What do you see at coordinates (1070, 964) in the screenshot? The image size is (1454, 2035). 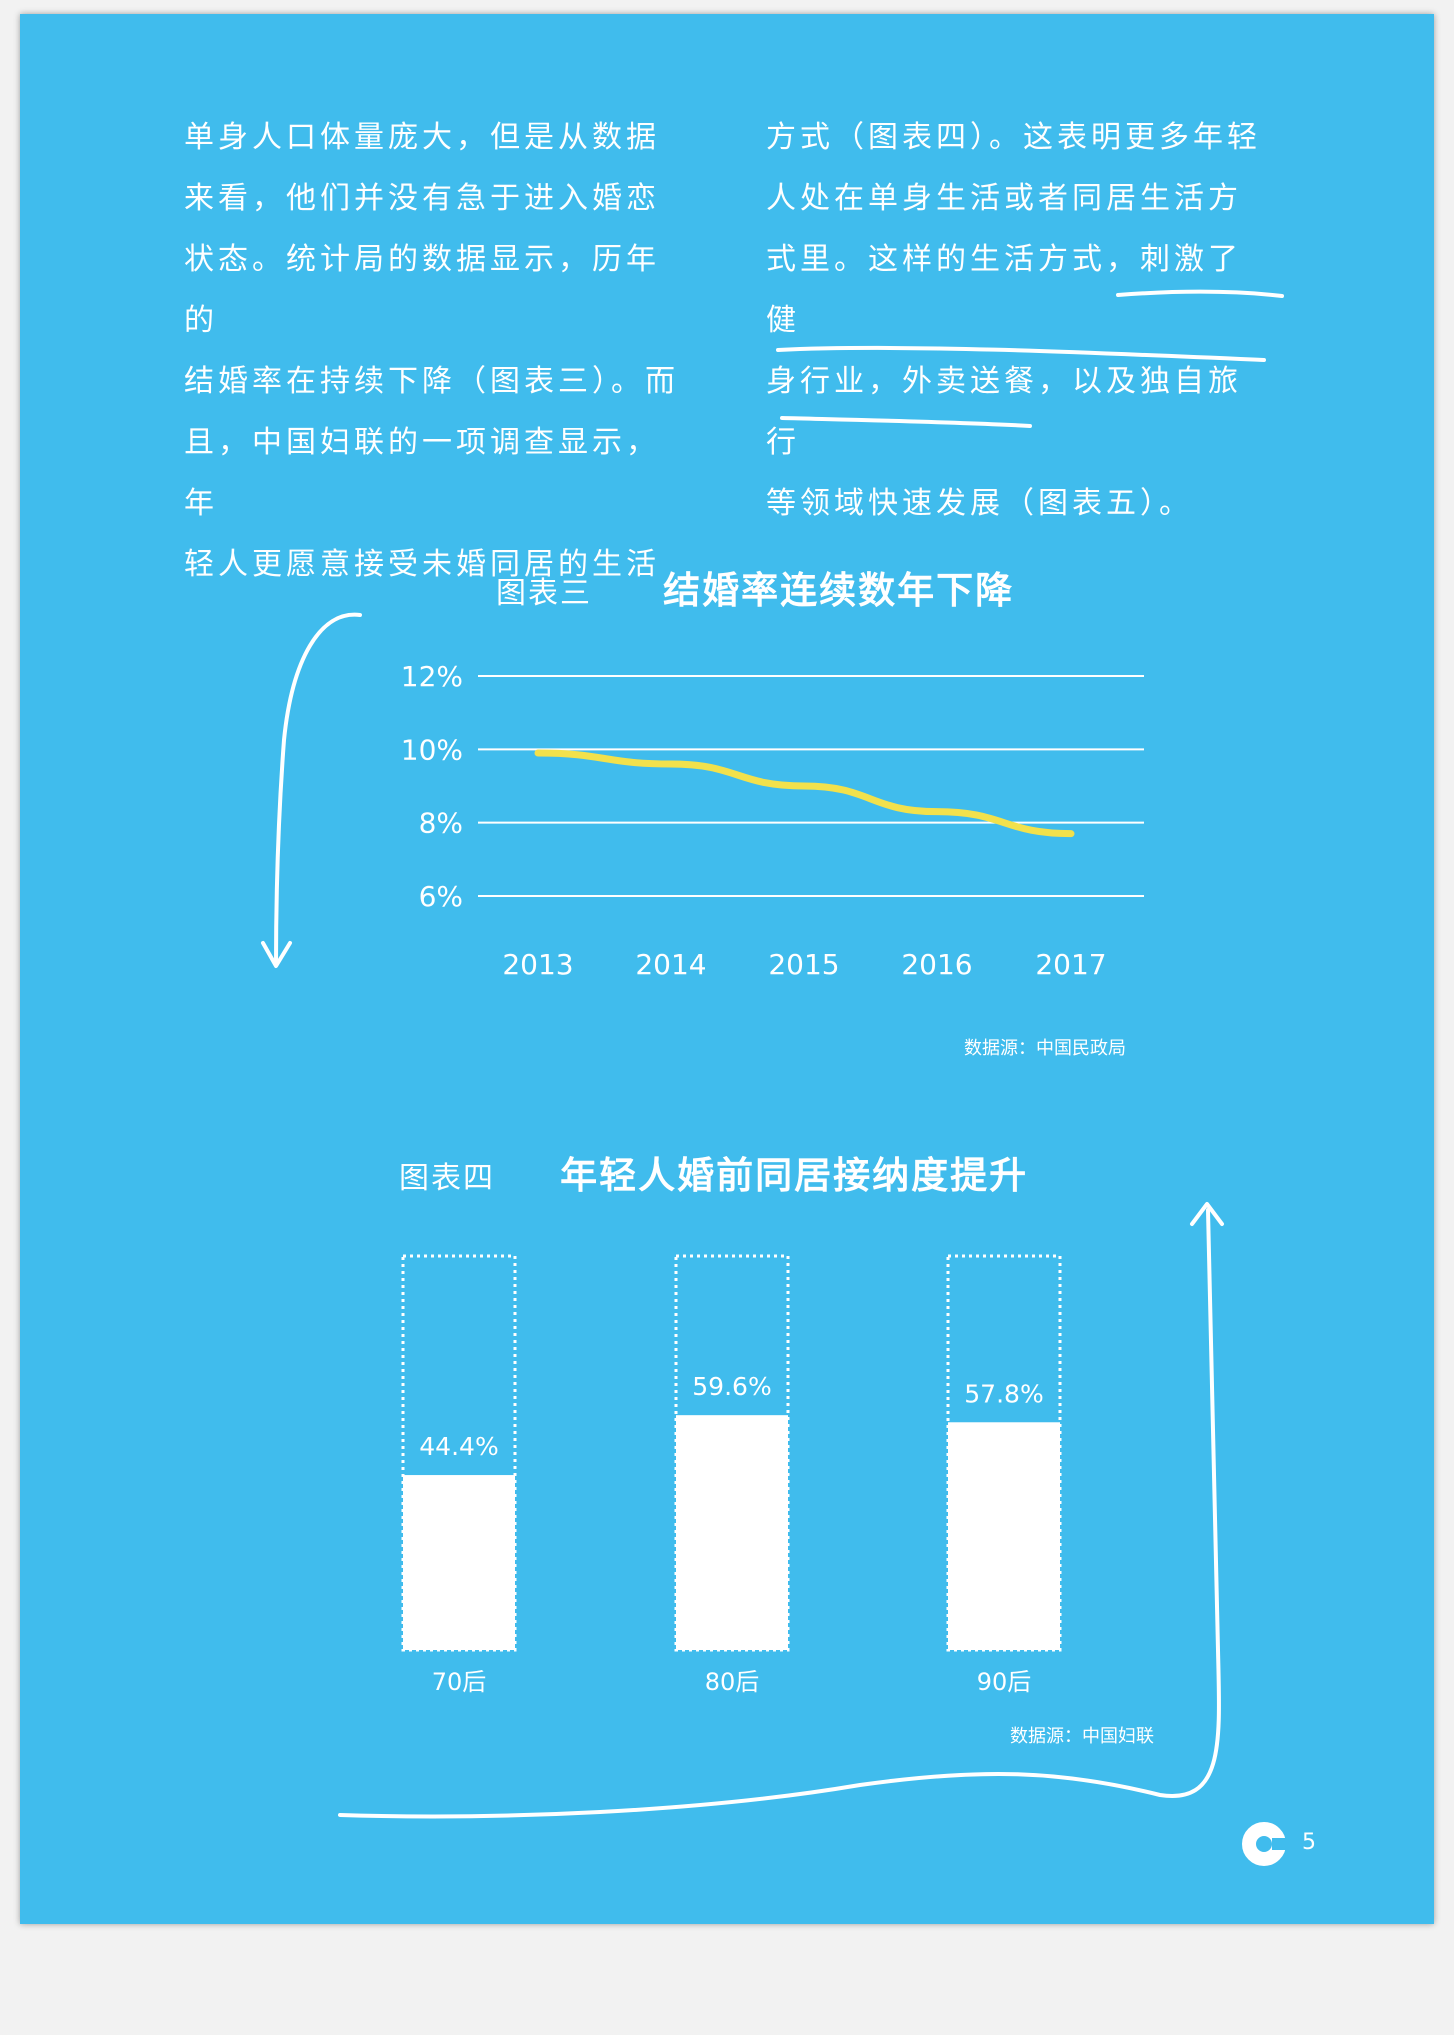 I see `x-tick-label: 2017` at bounding box center [1070, 964].